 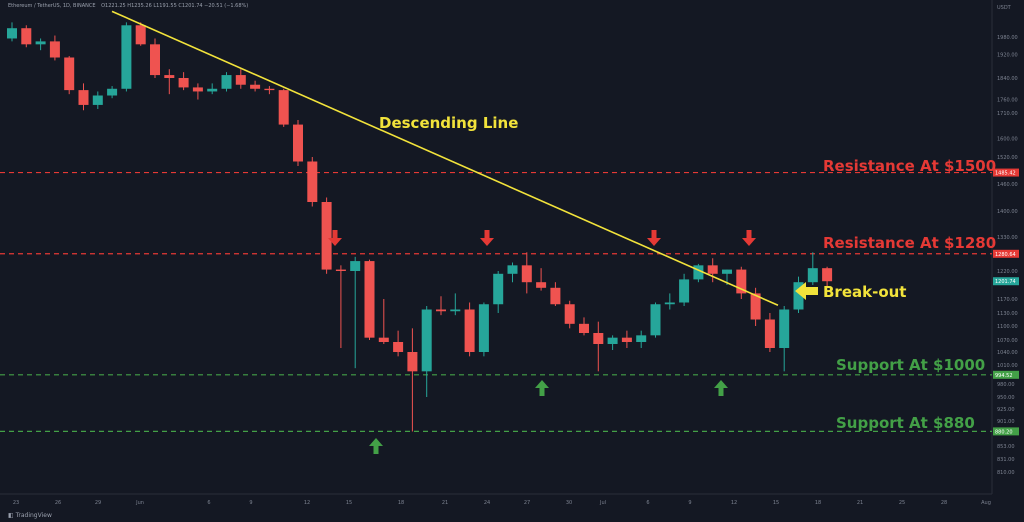 I want to click on price-axis-unit: USDT, so click(x=1004, y=8).